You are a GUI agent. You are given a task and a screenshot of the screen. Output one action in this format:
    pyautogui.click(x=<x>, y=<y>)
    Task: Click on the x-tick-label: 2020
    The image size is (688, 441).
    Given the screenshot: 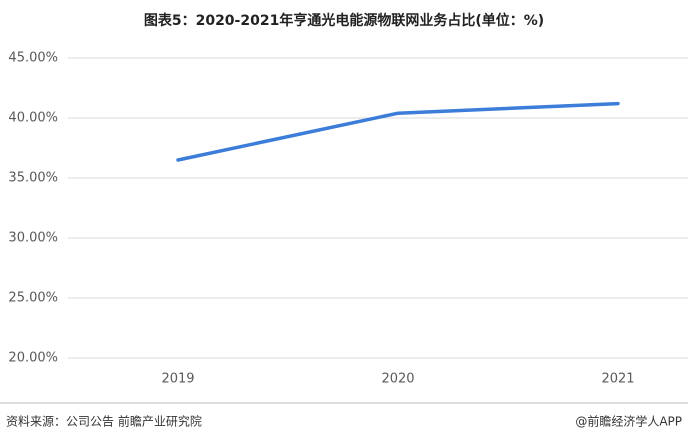 What is the action you would take?
    pyautogui.click(x=397, y=379)
    